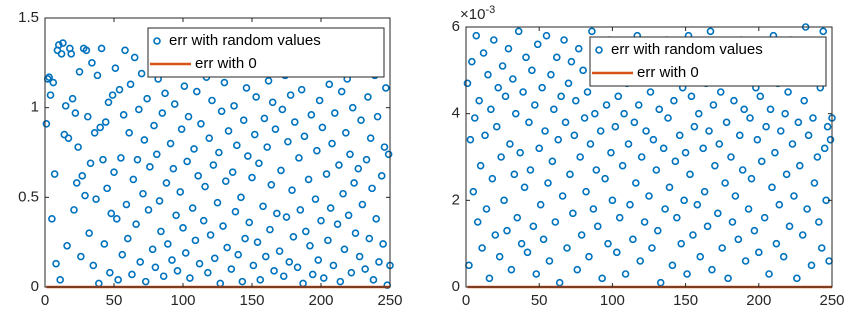  I want to click on y-multiplier-base: ×10, so click(472, 14).